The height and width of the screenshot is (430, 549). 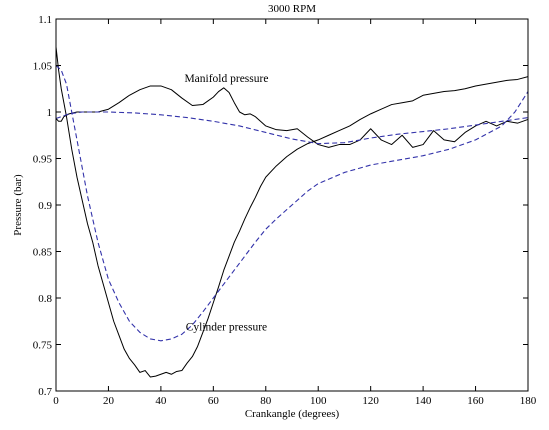 What do you see at coordinates (423, 401) in the screenshot?
I see `x-tick-label: 140` at bounding box center [423, 401].